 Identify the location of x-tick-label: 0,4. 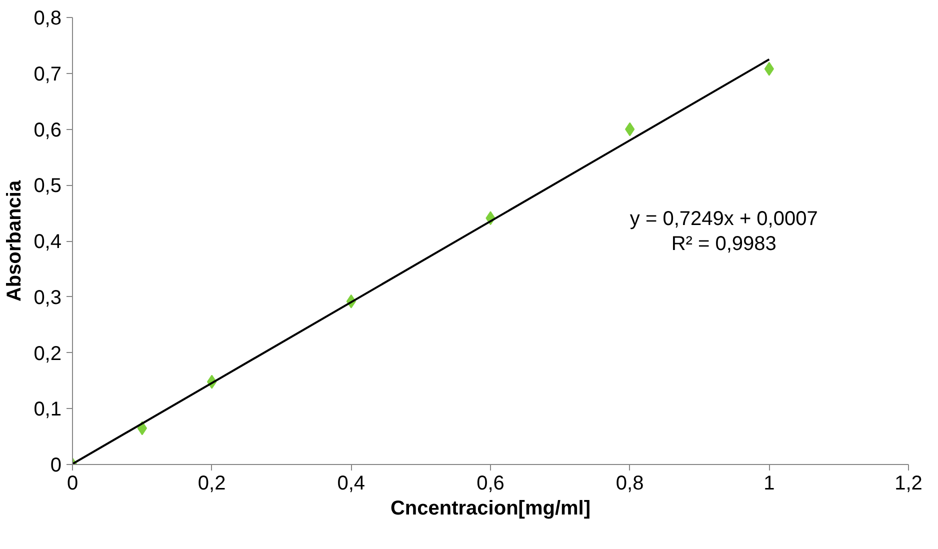
(351, 483).